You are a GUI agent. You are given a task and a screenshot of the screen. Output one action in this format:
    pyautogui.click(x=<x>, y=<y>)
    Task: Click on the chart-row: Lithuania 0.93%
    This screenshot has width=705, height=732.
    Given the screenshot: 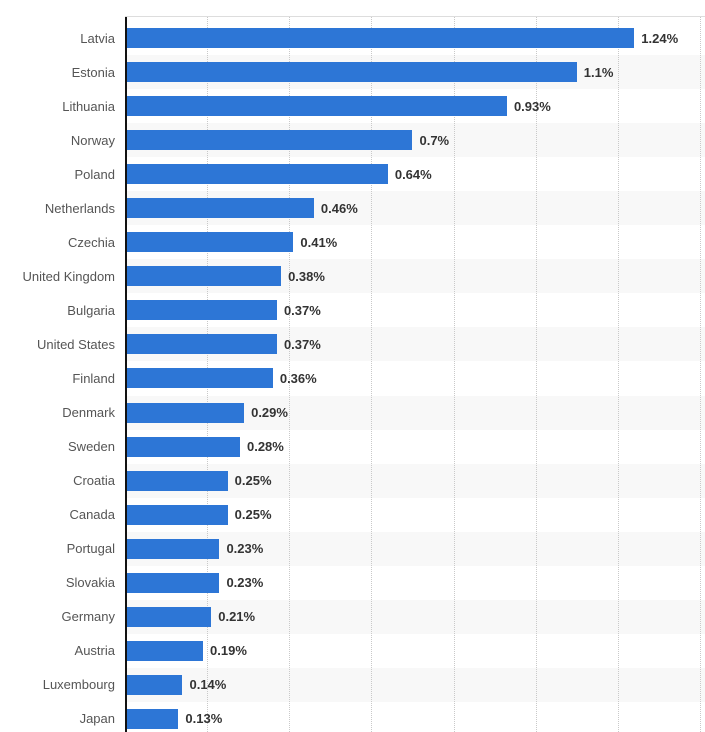 What is the action you would take?
    pyautogui.click(x=352, y=106)
    